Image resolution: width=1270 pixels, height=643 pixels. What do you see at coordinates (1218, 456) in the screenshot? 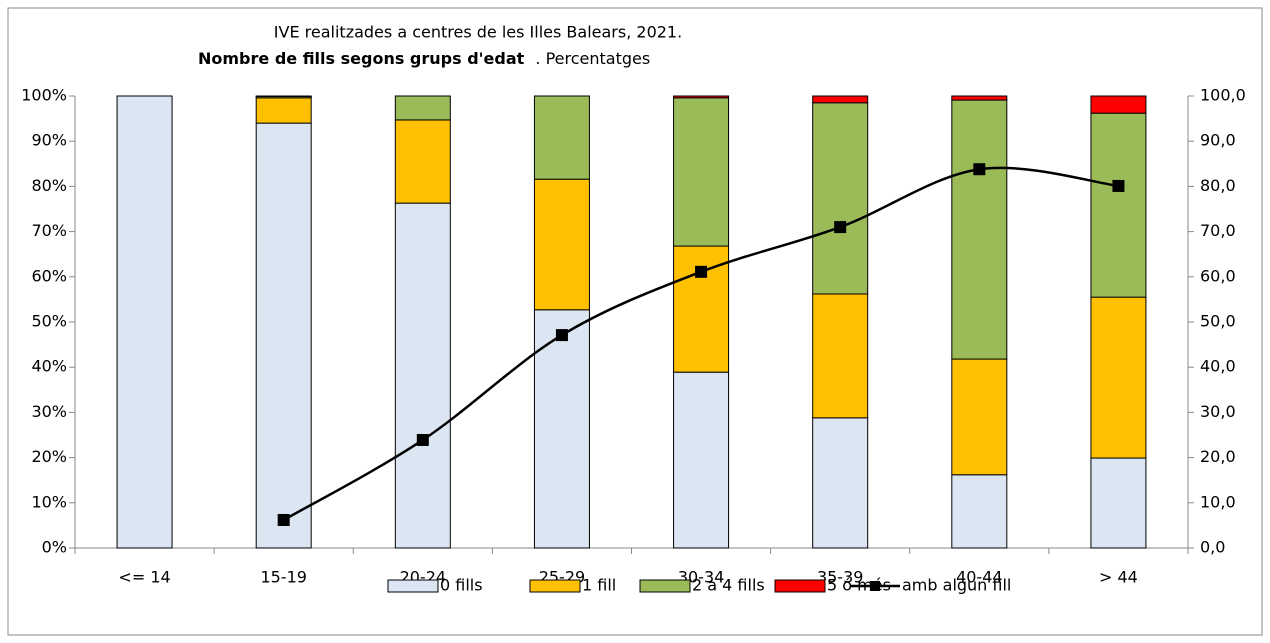
I see `y2-tick-label: 20,0` at bounding box center [1218, 456].